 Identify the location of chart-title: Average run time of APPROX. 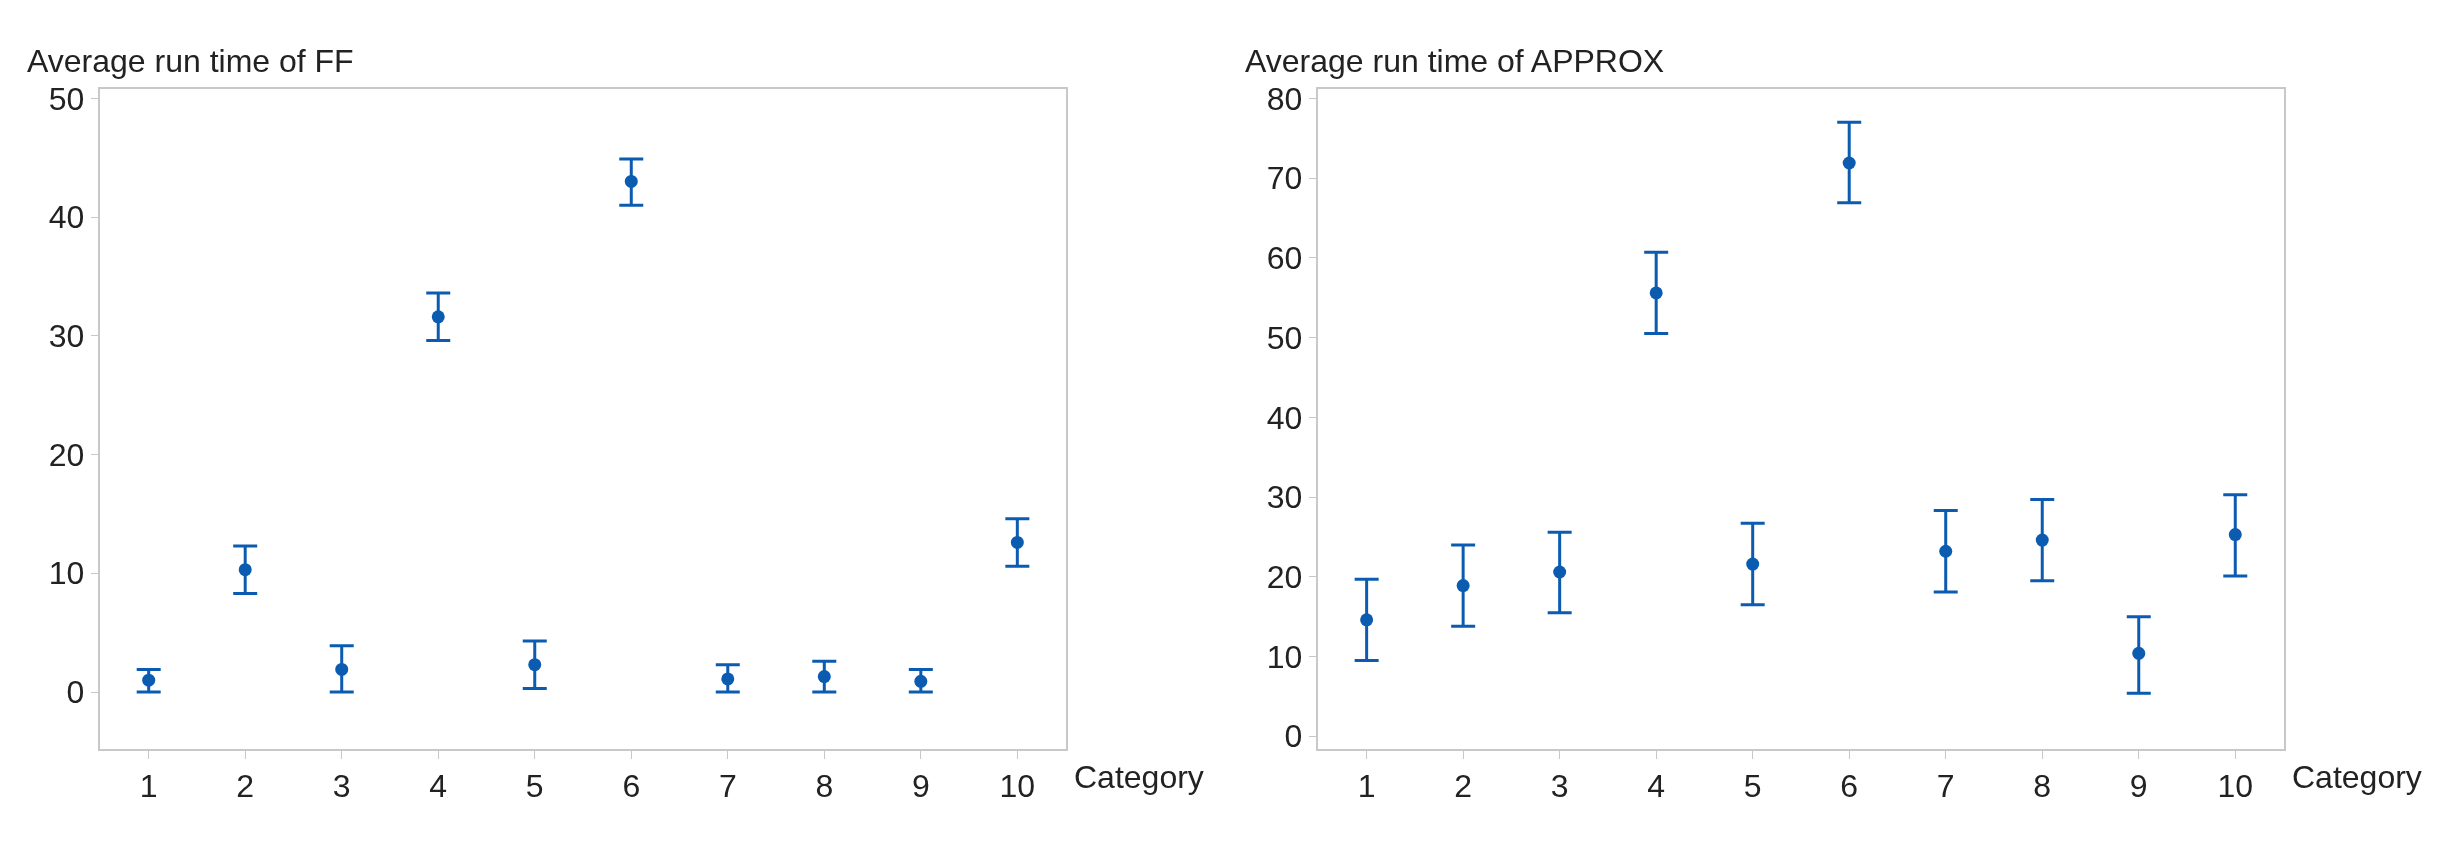
(1455, 61).